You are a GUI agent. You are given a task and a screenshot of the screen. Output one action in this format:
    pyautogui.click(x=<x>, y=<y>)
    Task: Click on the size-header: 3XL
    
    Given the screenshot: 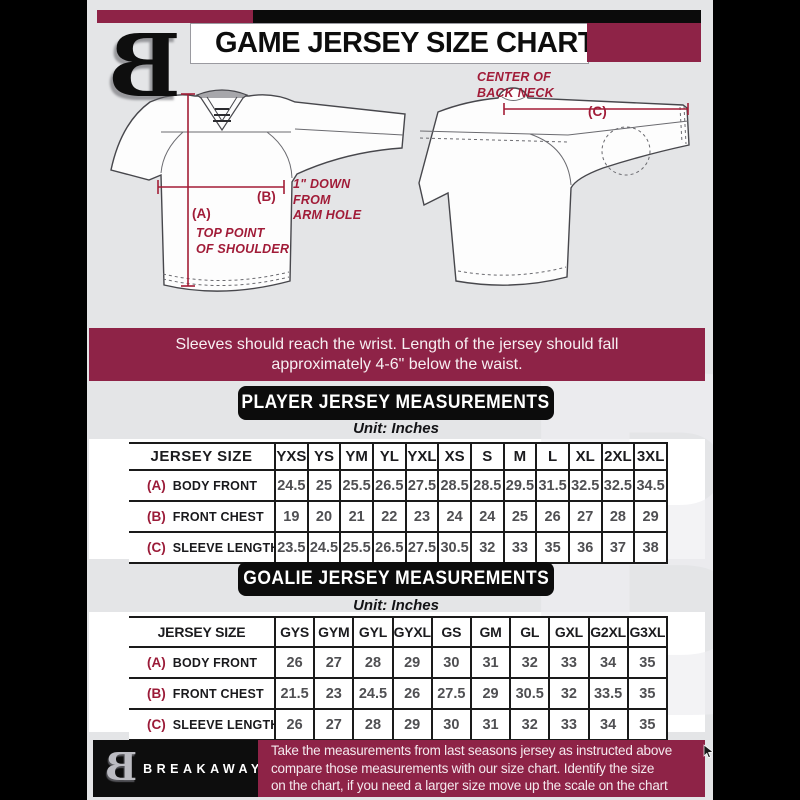 What is the action you would take?
    pyautogui.click(x=650, y=456)
    